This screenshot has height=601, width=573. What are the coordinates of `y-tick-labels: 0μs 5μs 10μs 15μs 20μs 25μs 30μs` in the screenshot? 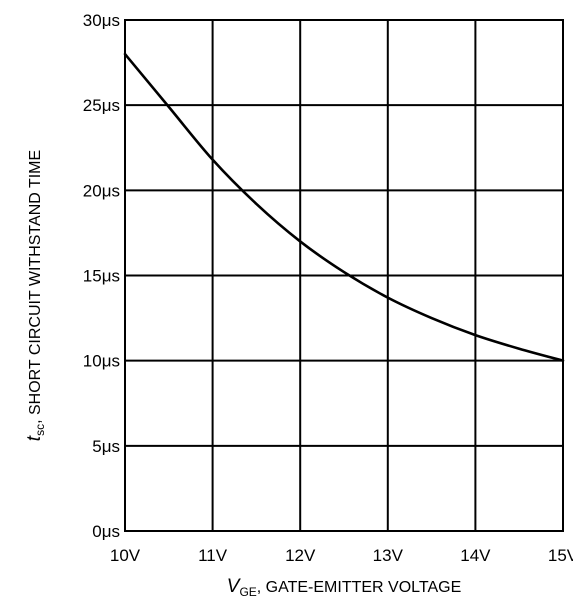 It's located at (101, 276).